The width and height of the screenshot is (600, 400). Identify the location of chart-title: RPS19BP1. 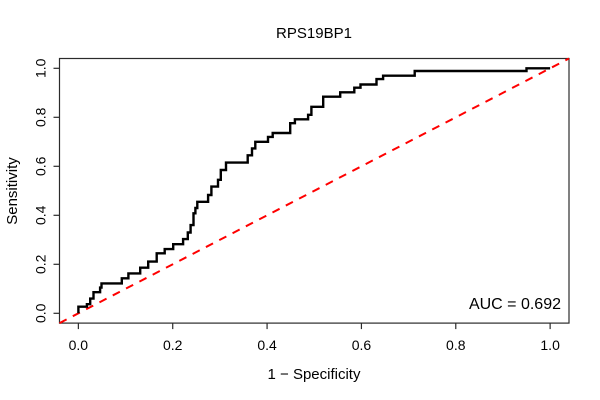
(314, 33).